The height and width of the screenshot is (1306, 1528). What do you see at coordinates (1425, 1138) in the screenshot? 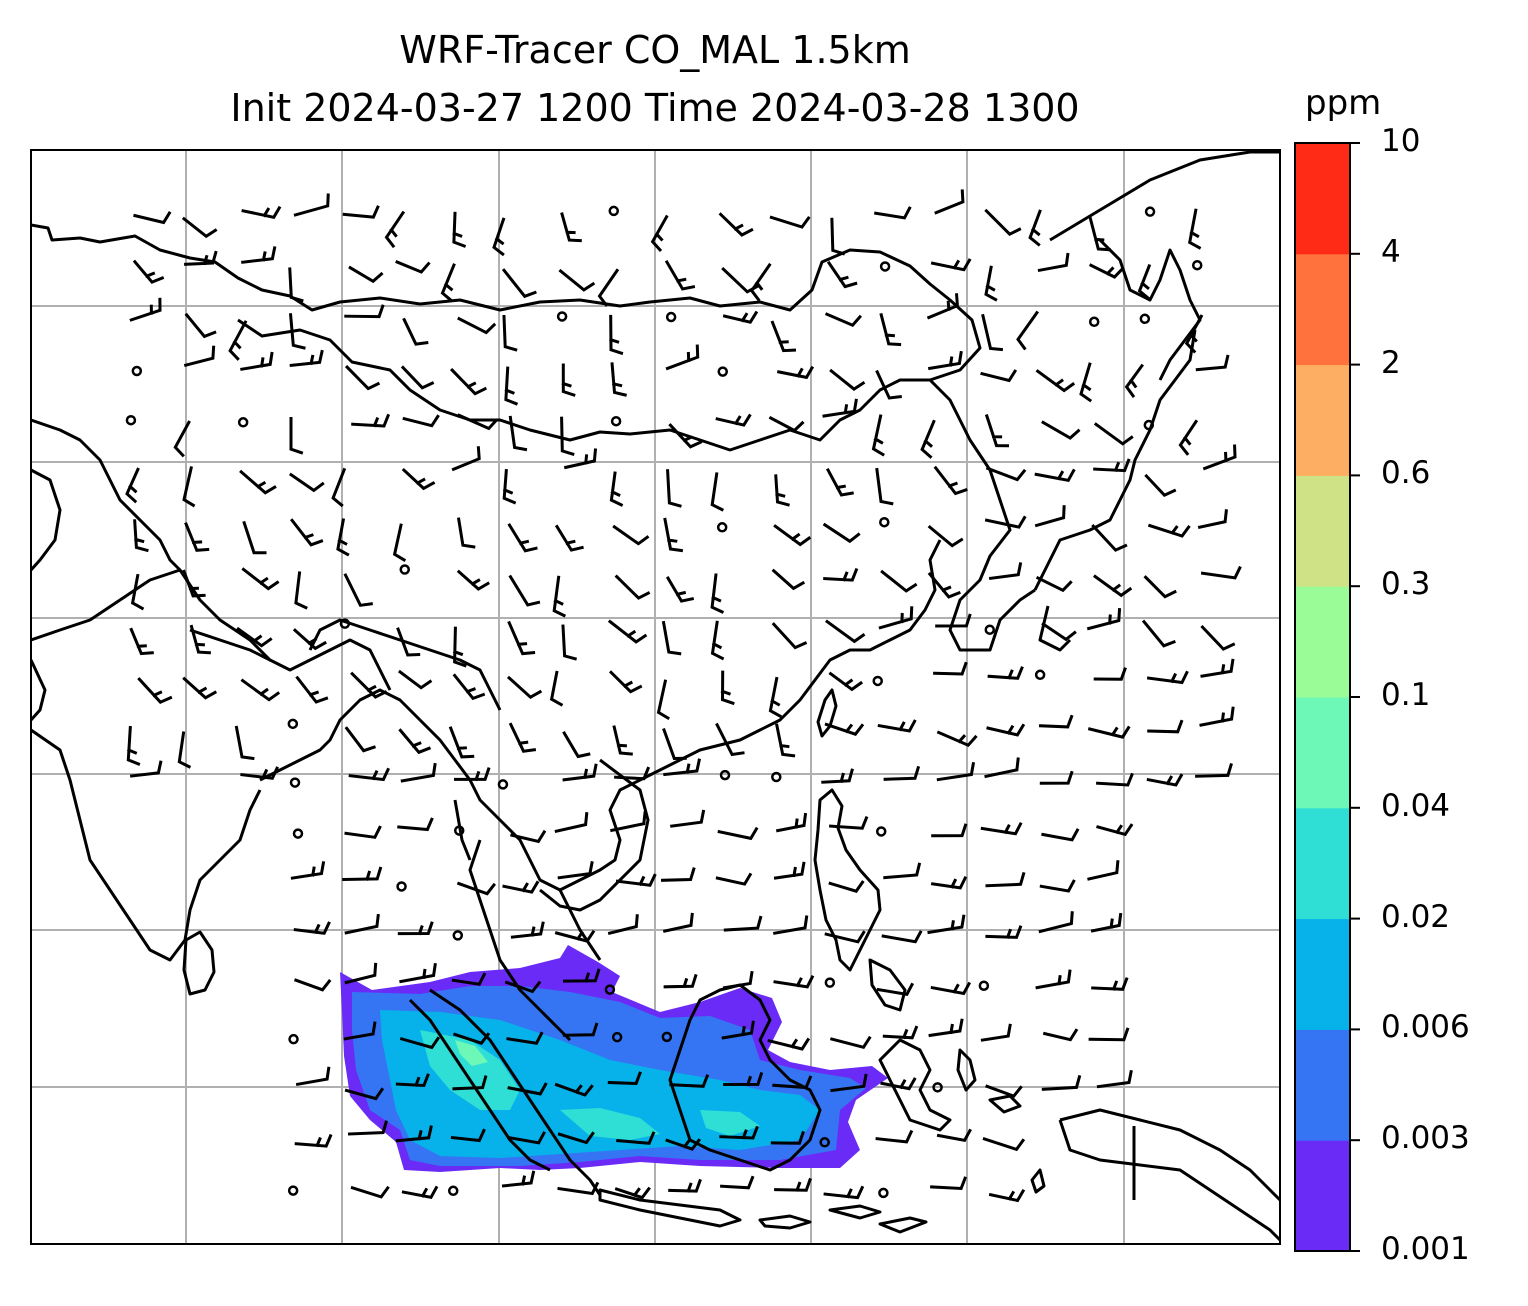
I see `colorbar-tick-label: 0.003` at bounding box center [1425, 1138].